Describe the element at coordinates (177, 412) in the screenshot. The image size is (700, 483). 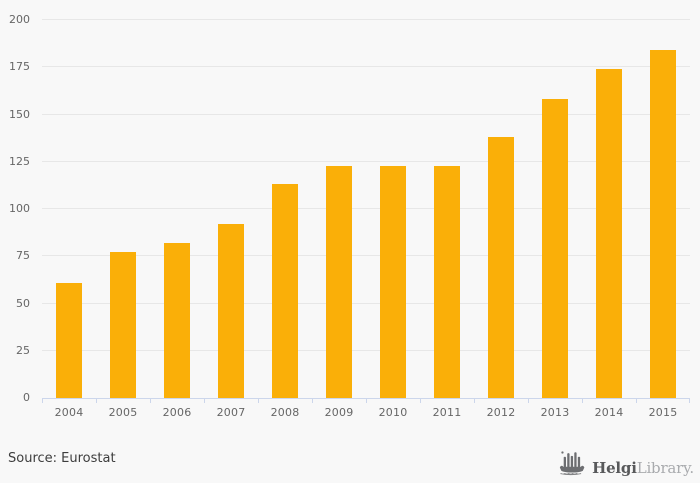
I see `x-axis-label: 2006` at that location.